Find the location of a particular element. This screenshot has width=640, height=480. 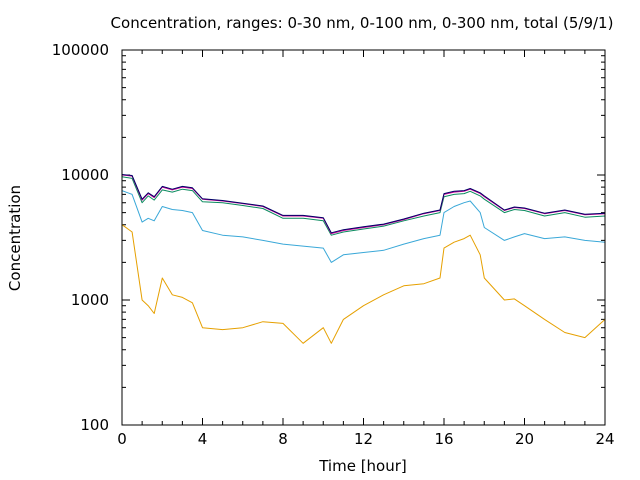

x-tick-label: 20 is located at coordinates (524, 439).